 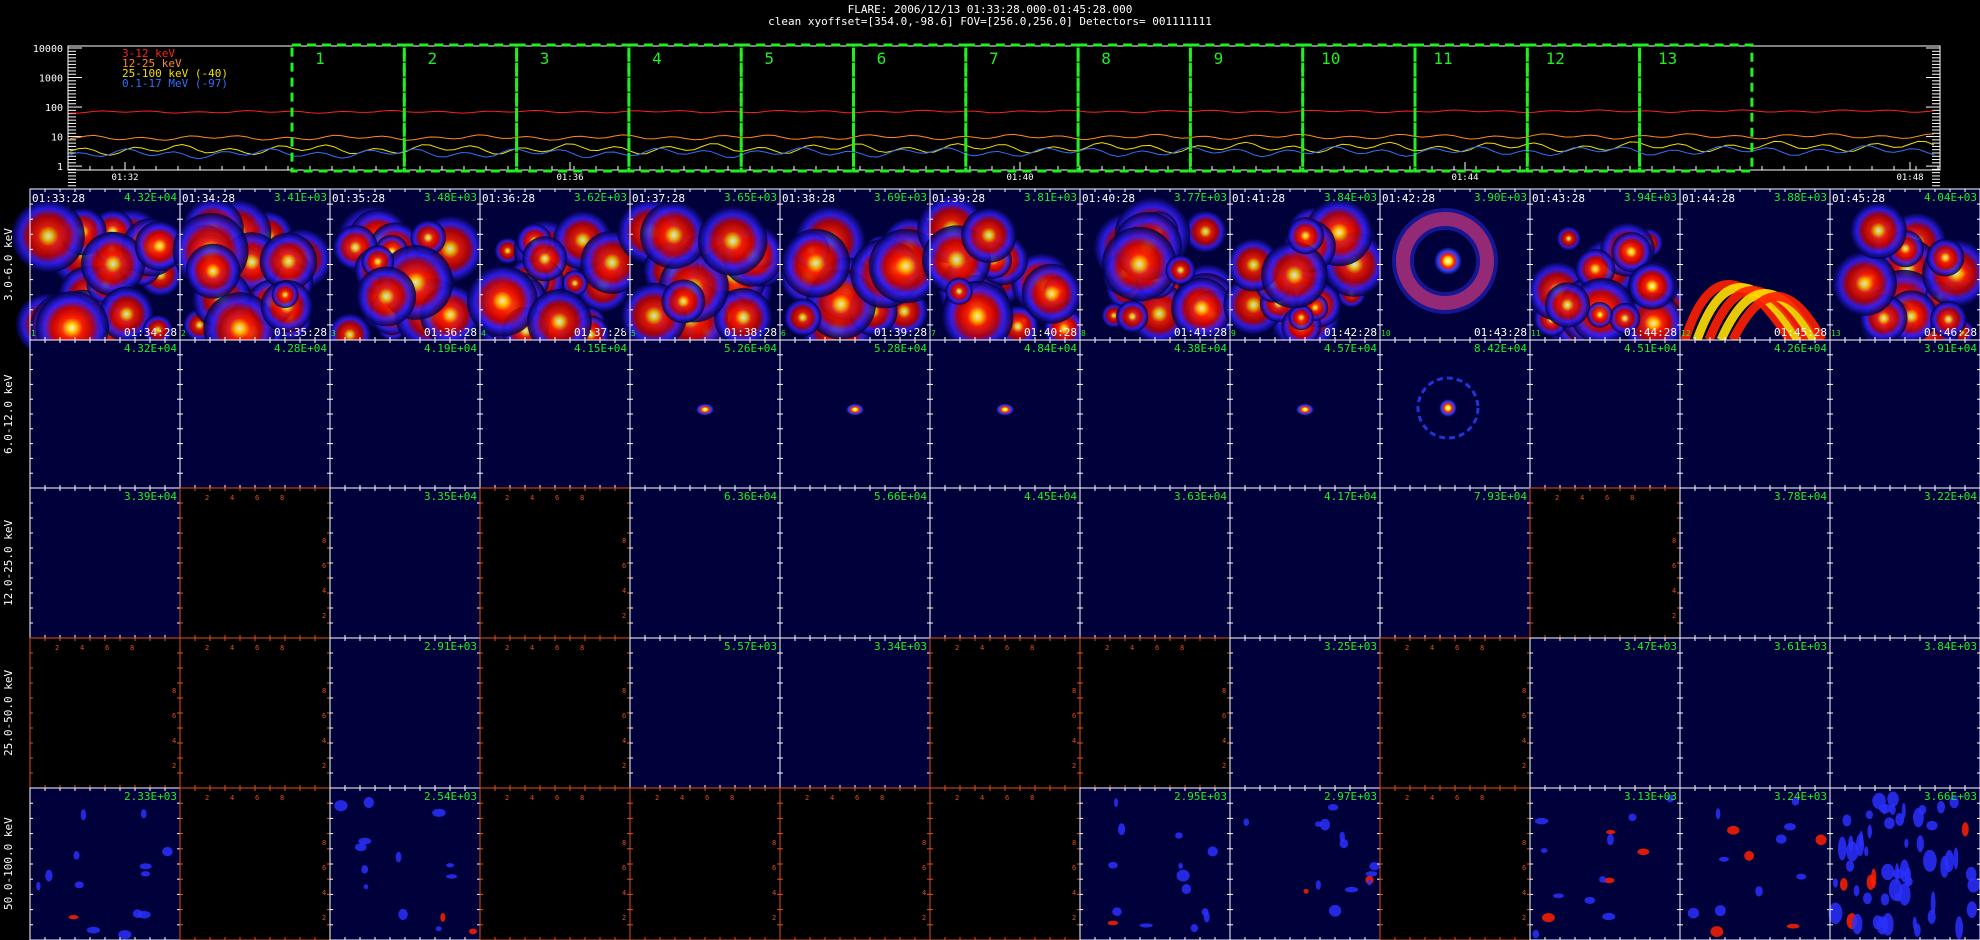 What do you see at coordinates (1800, 332) in the screenshot?
I see `end-time-label: 01:45:28` at bounding box center [1800, 332].